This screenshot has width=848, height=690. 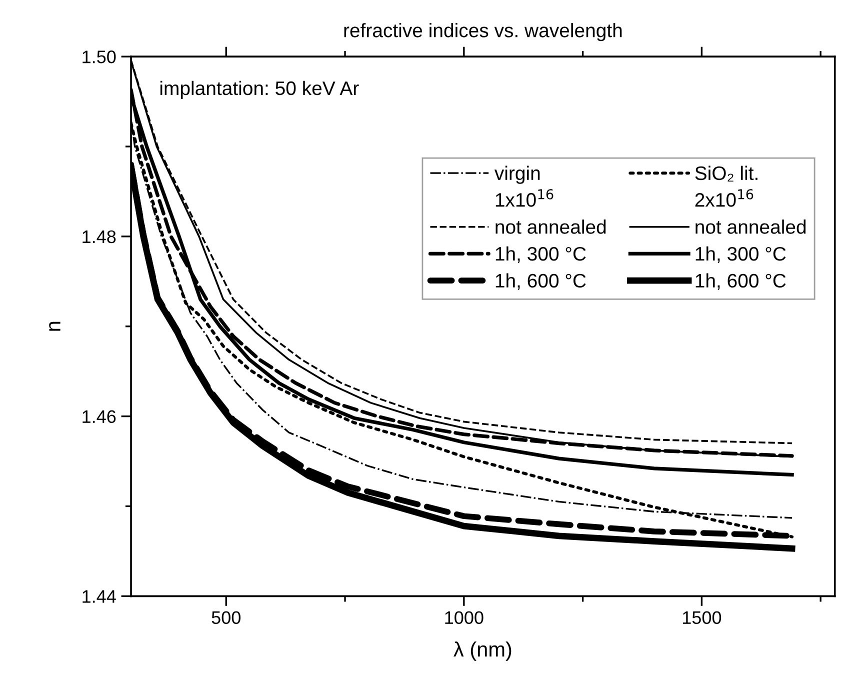 I want to click on x-axis-title: λ (nm), so click(x=483, y=651).